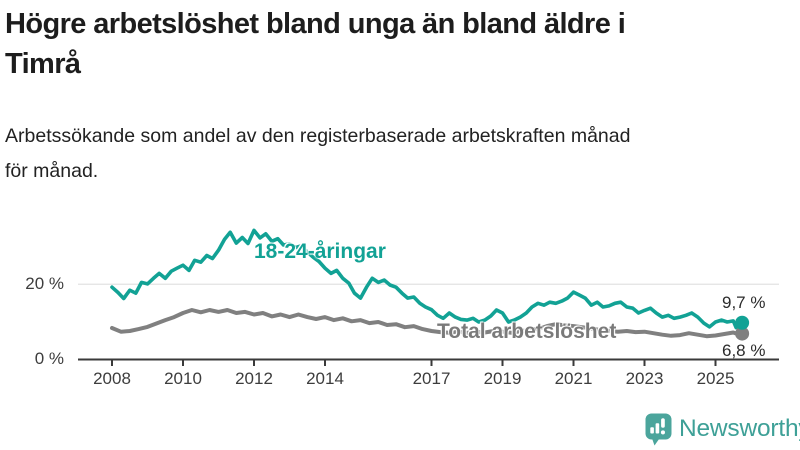 The height and width of the screenshot is (450, 800). I want to click on x-tick-label-2008: 2008, so click(112, 378).